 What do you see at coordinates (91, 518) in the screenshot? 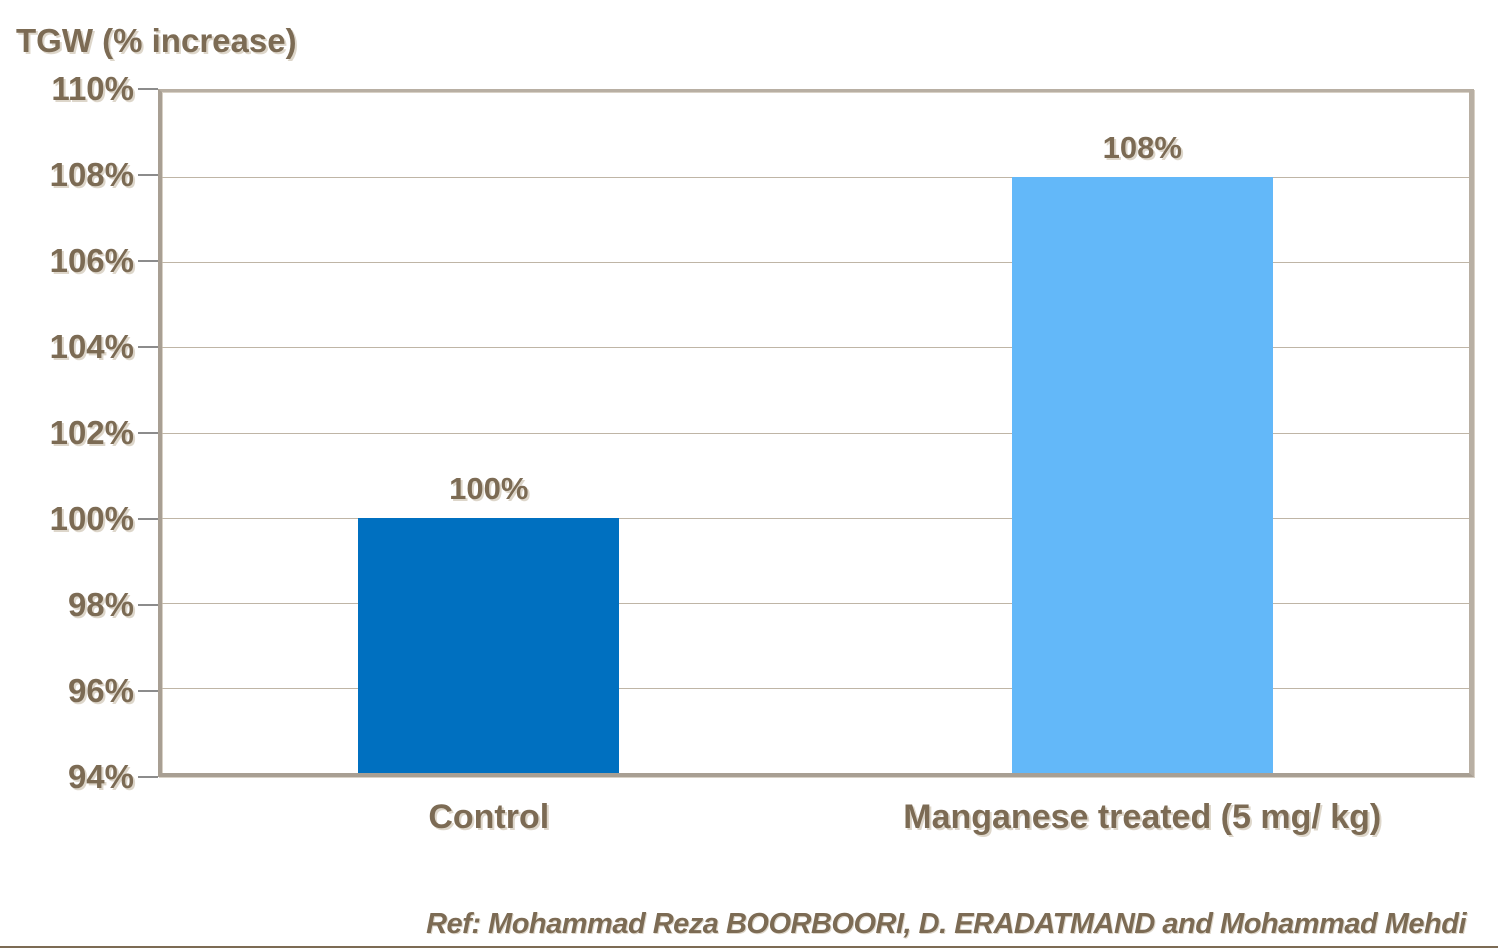
I see `y-axis-tick-label: 100%` at bounding box center [91, 518].